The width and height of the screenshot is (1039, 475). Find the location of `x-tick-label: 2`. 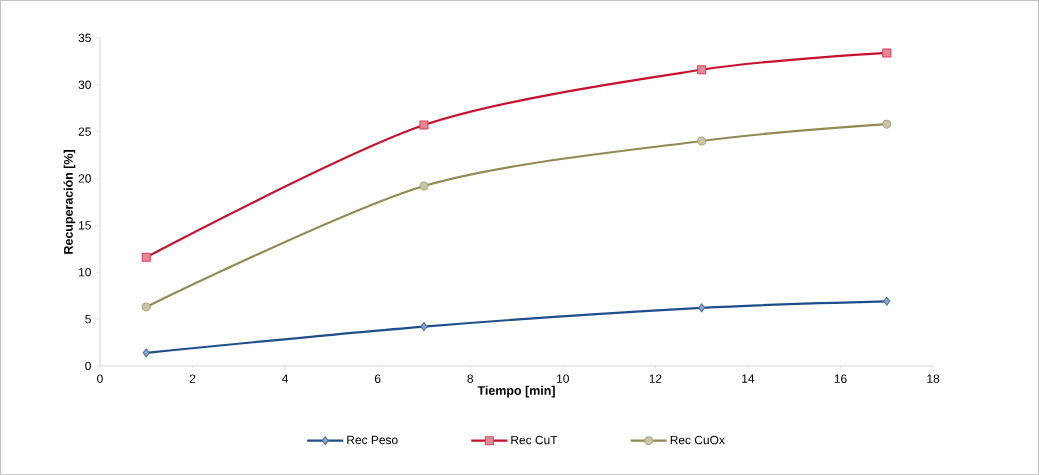

x-tick-label: 2 is located at coordinates (192, 378).